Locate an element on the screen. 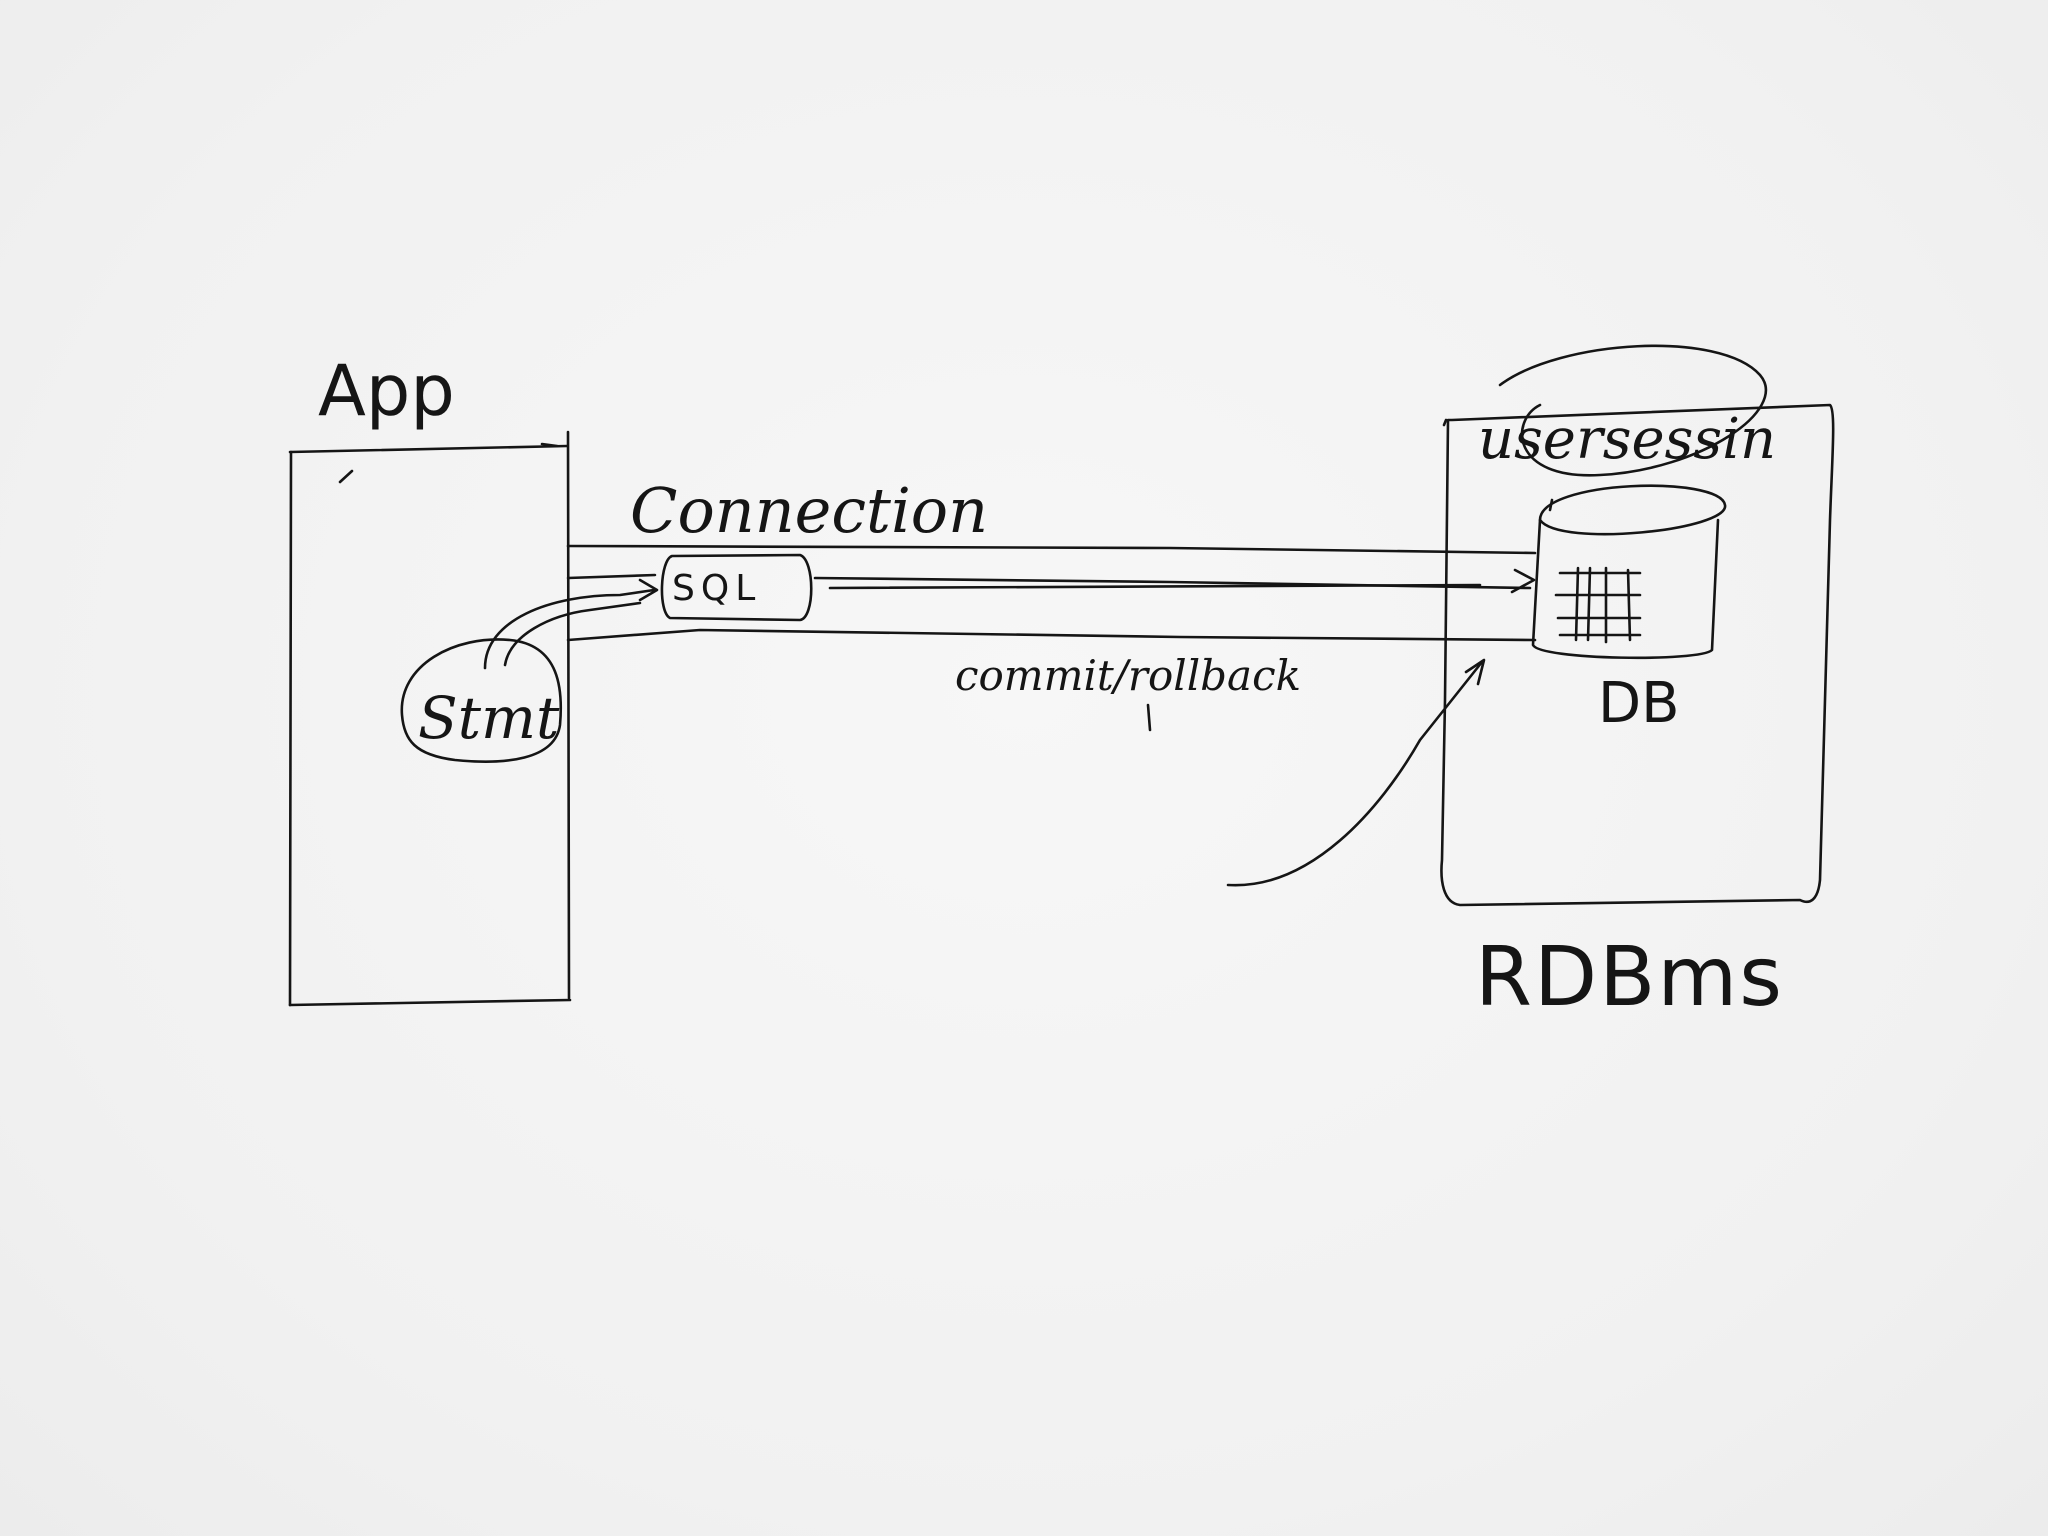 The height and width of the screenshot is (1536, 2048). db-cylinder is located at coordinates (1629, 572).